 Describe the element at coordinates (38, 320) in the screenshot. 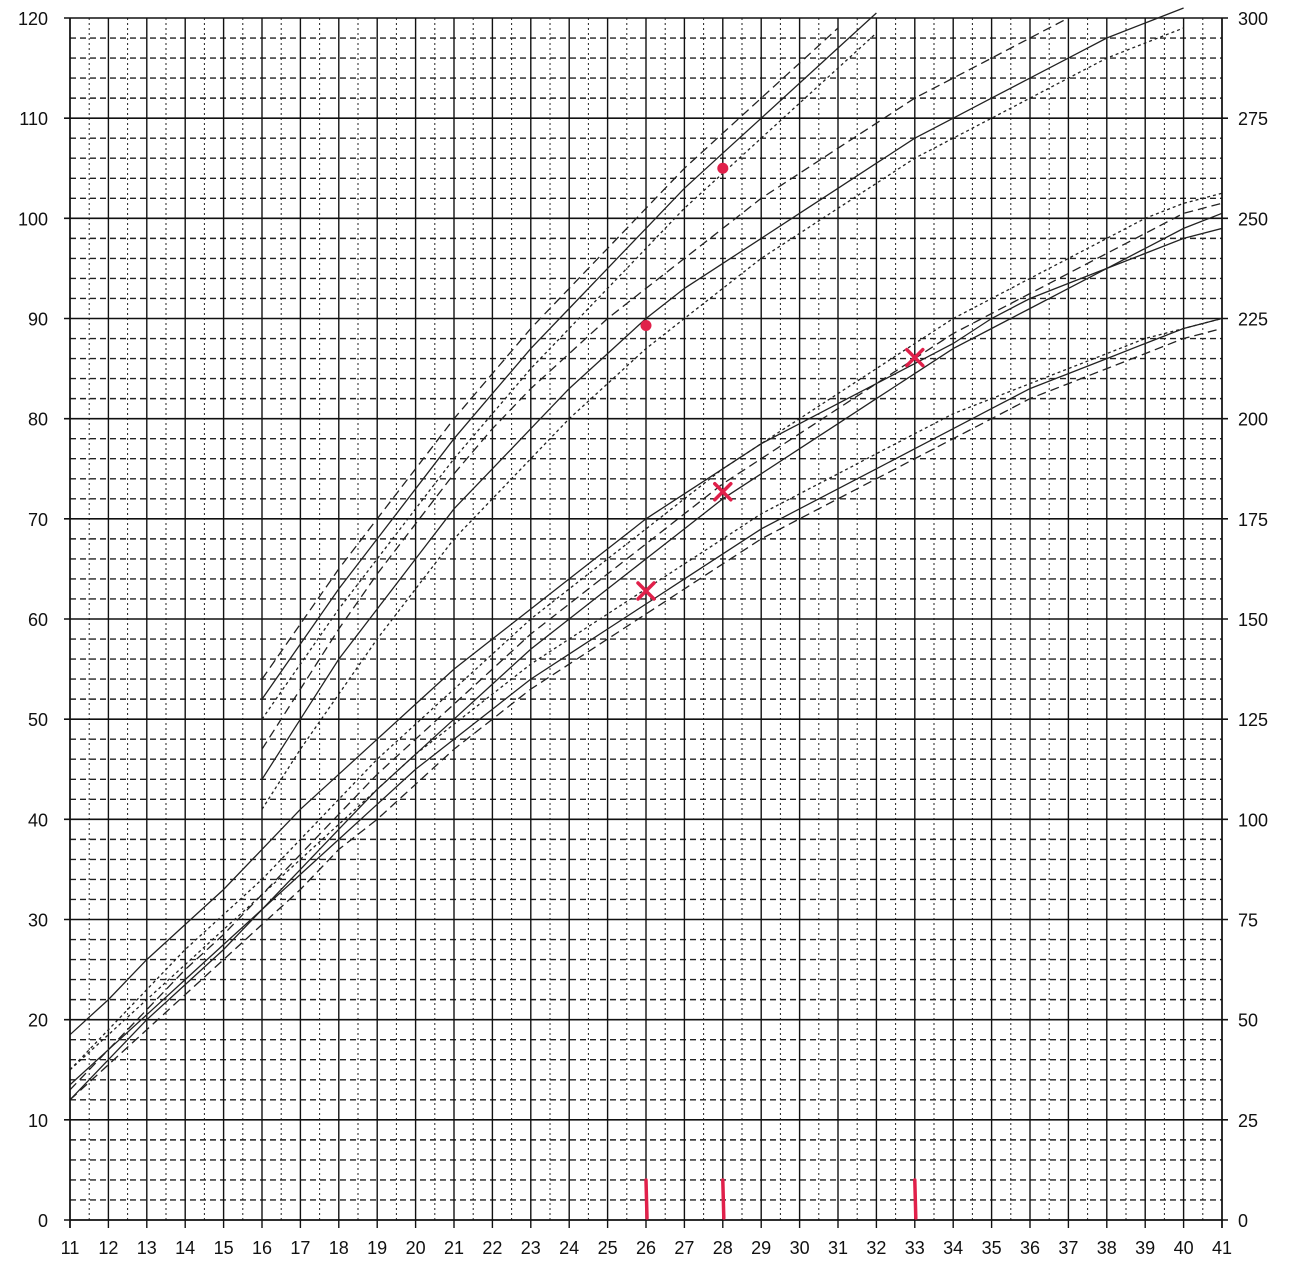

I see `y-tick-label: 90` at that location.